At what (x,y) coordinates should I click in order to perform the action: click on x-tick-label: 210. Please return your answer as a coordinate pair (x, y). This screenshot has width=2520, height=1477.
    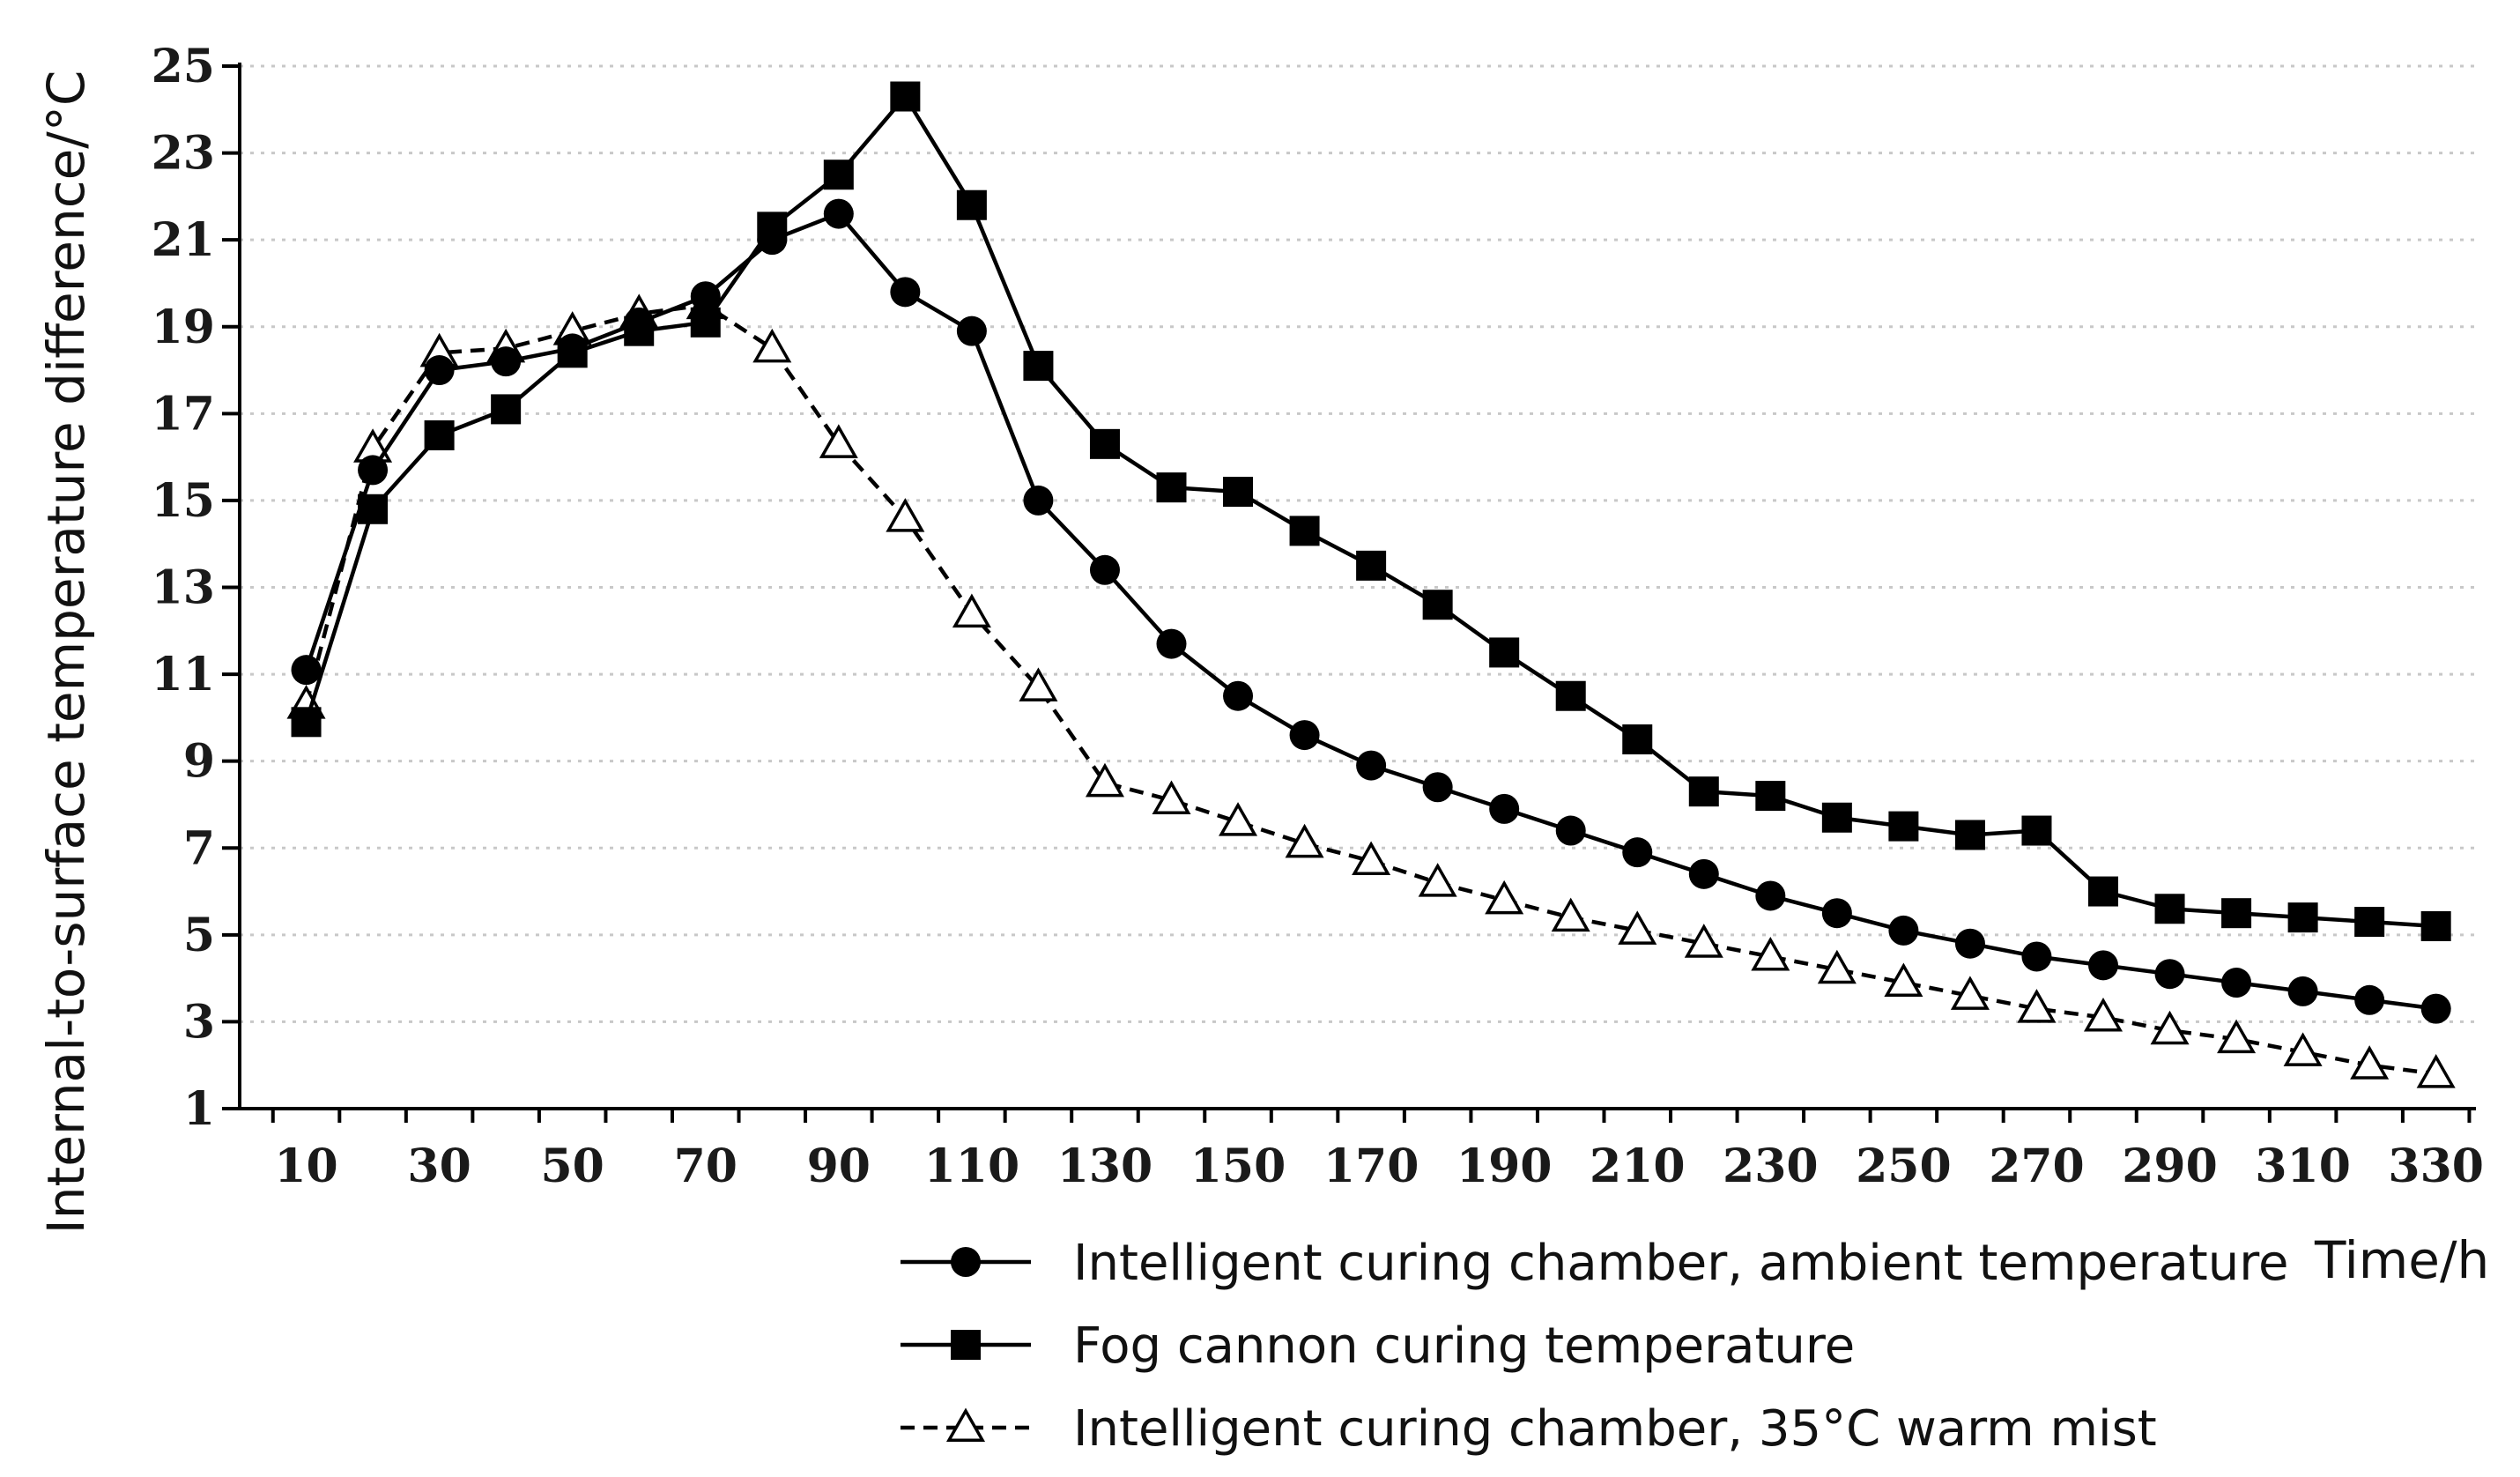
    Looking at the image, I should click on (1638, 1166).